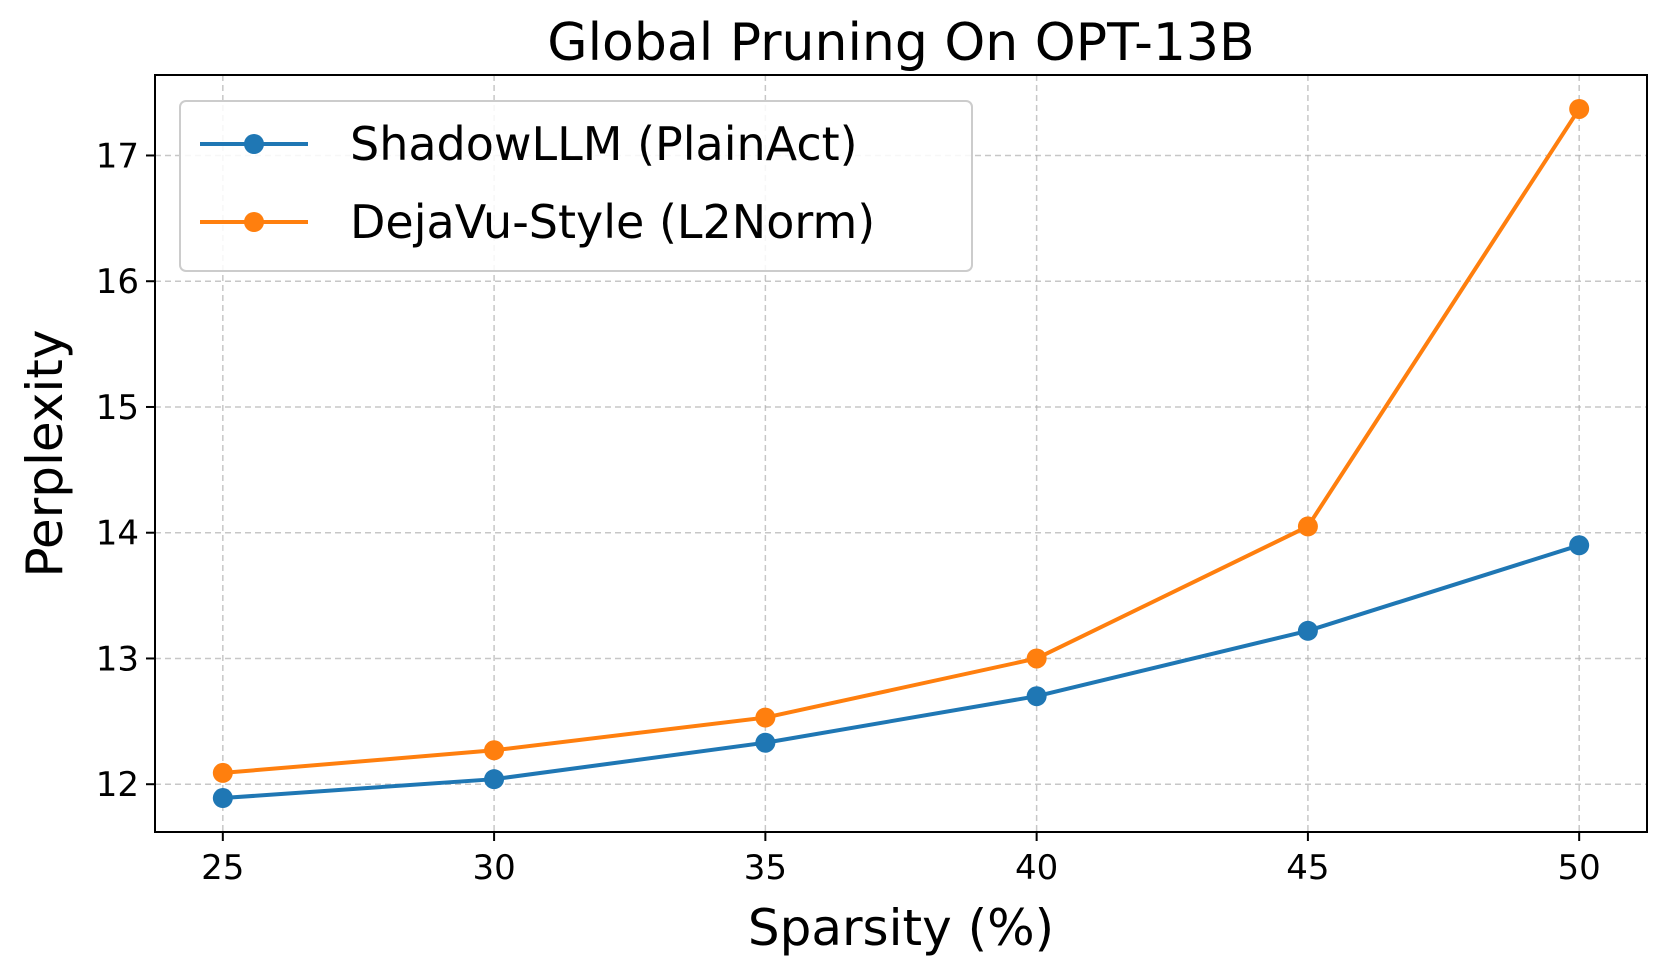  What do you see at coordinates (901, 928) in the screenshot?
I see `x-axis-label: Sparsity (%)` at bounding box center [901, 928].